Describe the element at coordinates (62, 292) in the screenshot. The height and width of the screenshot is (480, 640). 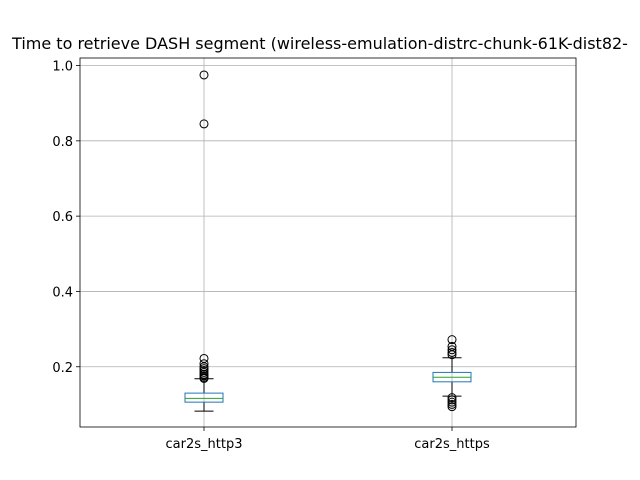
I see `y-tick-label: 0.4` at that location.